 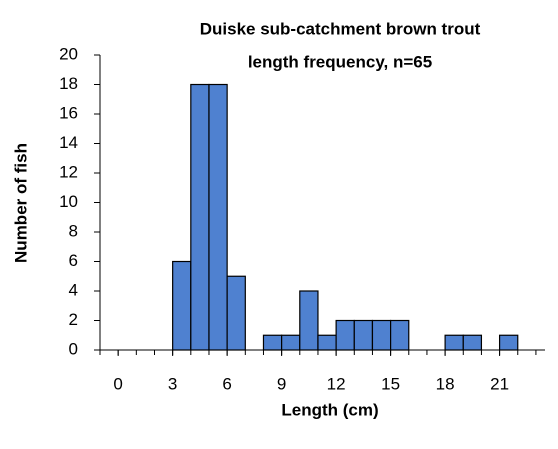 I want to click on x-tick-label: 9, so click(x=281, y=383).